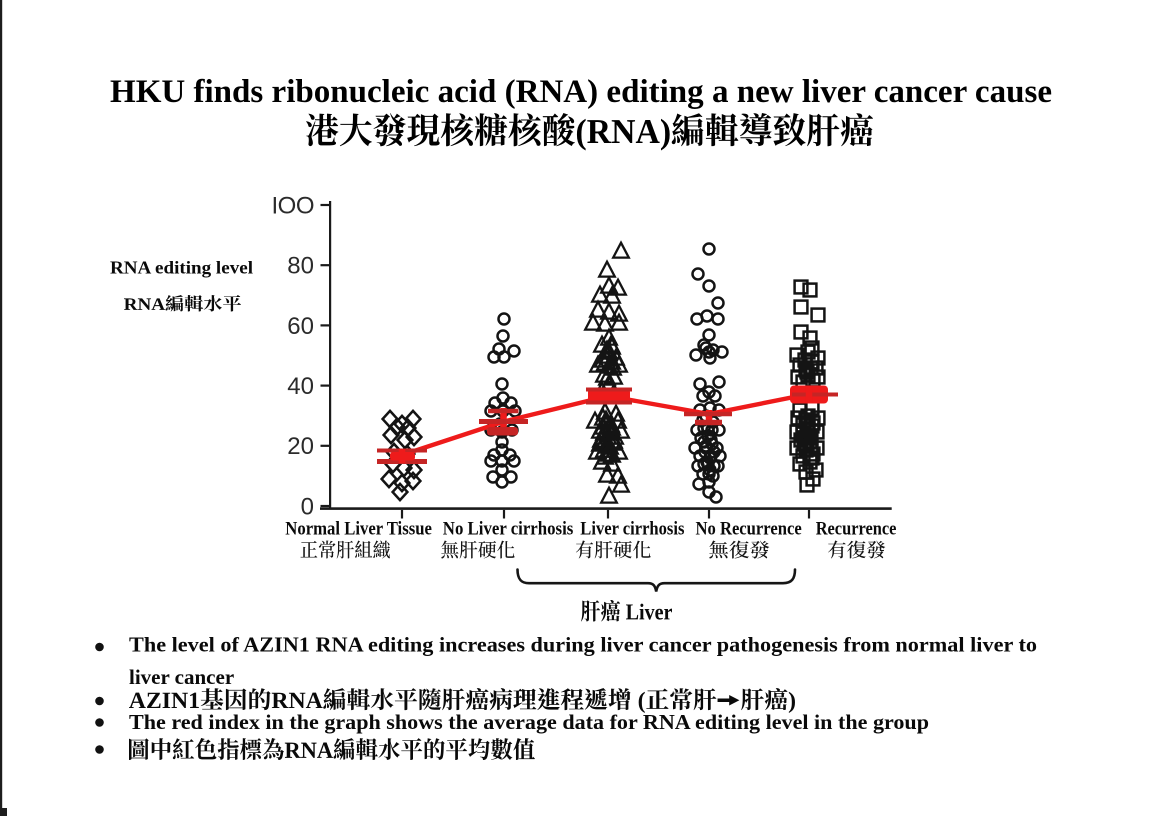 The image size is (1160, 816). Describe the element at coordinates (508, 528) in the screenshot. I see `svg-text: No Liver cirrhosis` at that location.